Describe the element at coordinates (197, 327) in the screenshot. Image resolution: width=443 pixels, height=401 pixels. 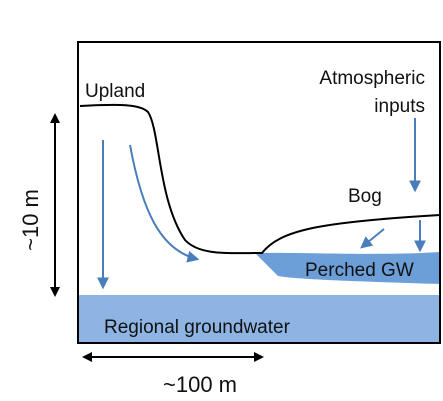
I see `regional-groundwater-label: Regional groundwater` at that location.